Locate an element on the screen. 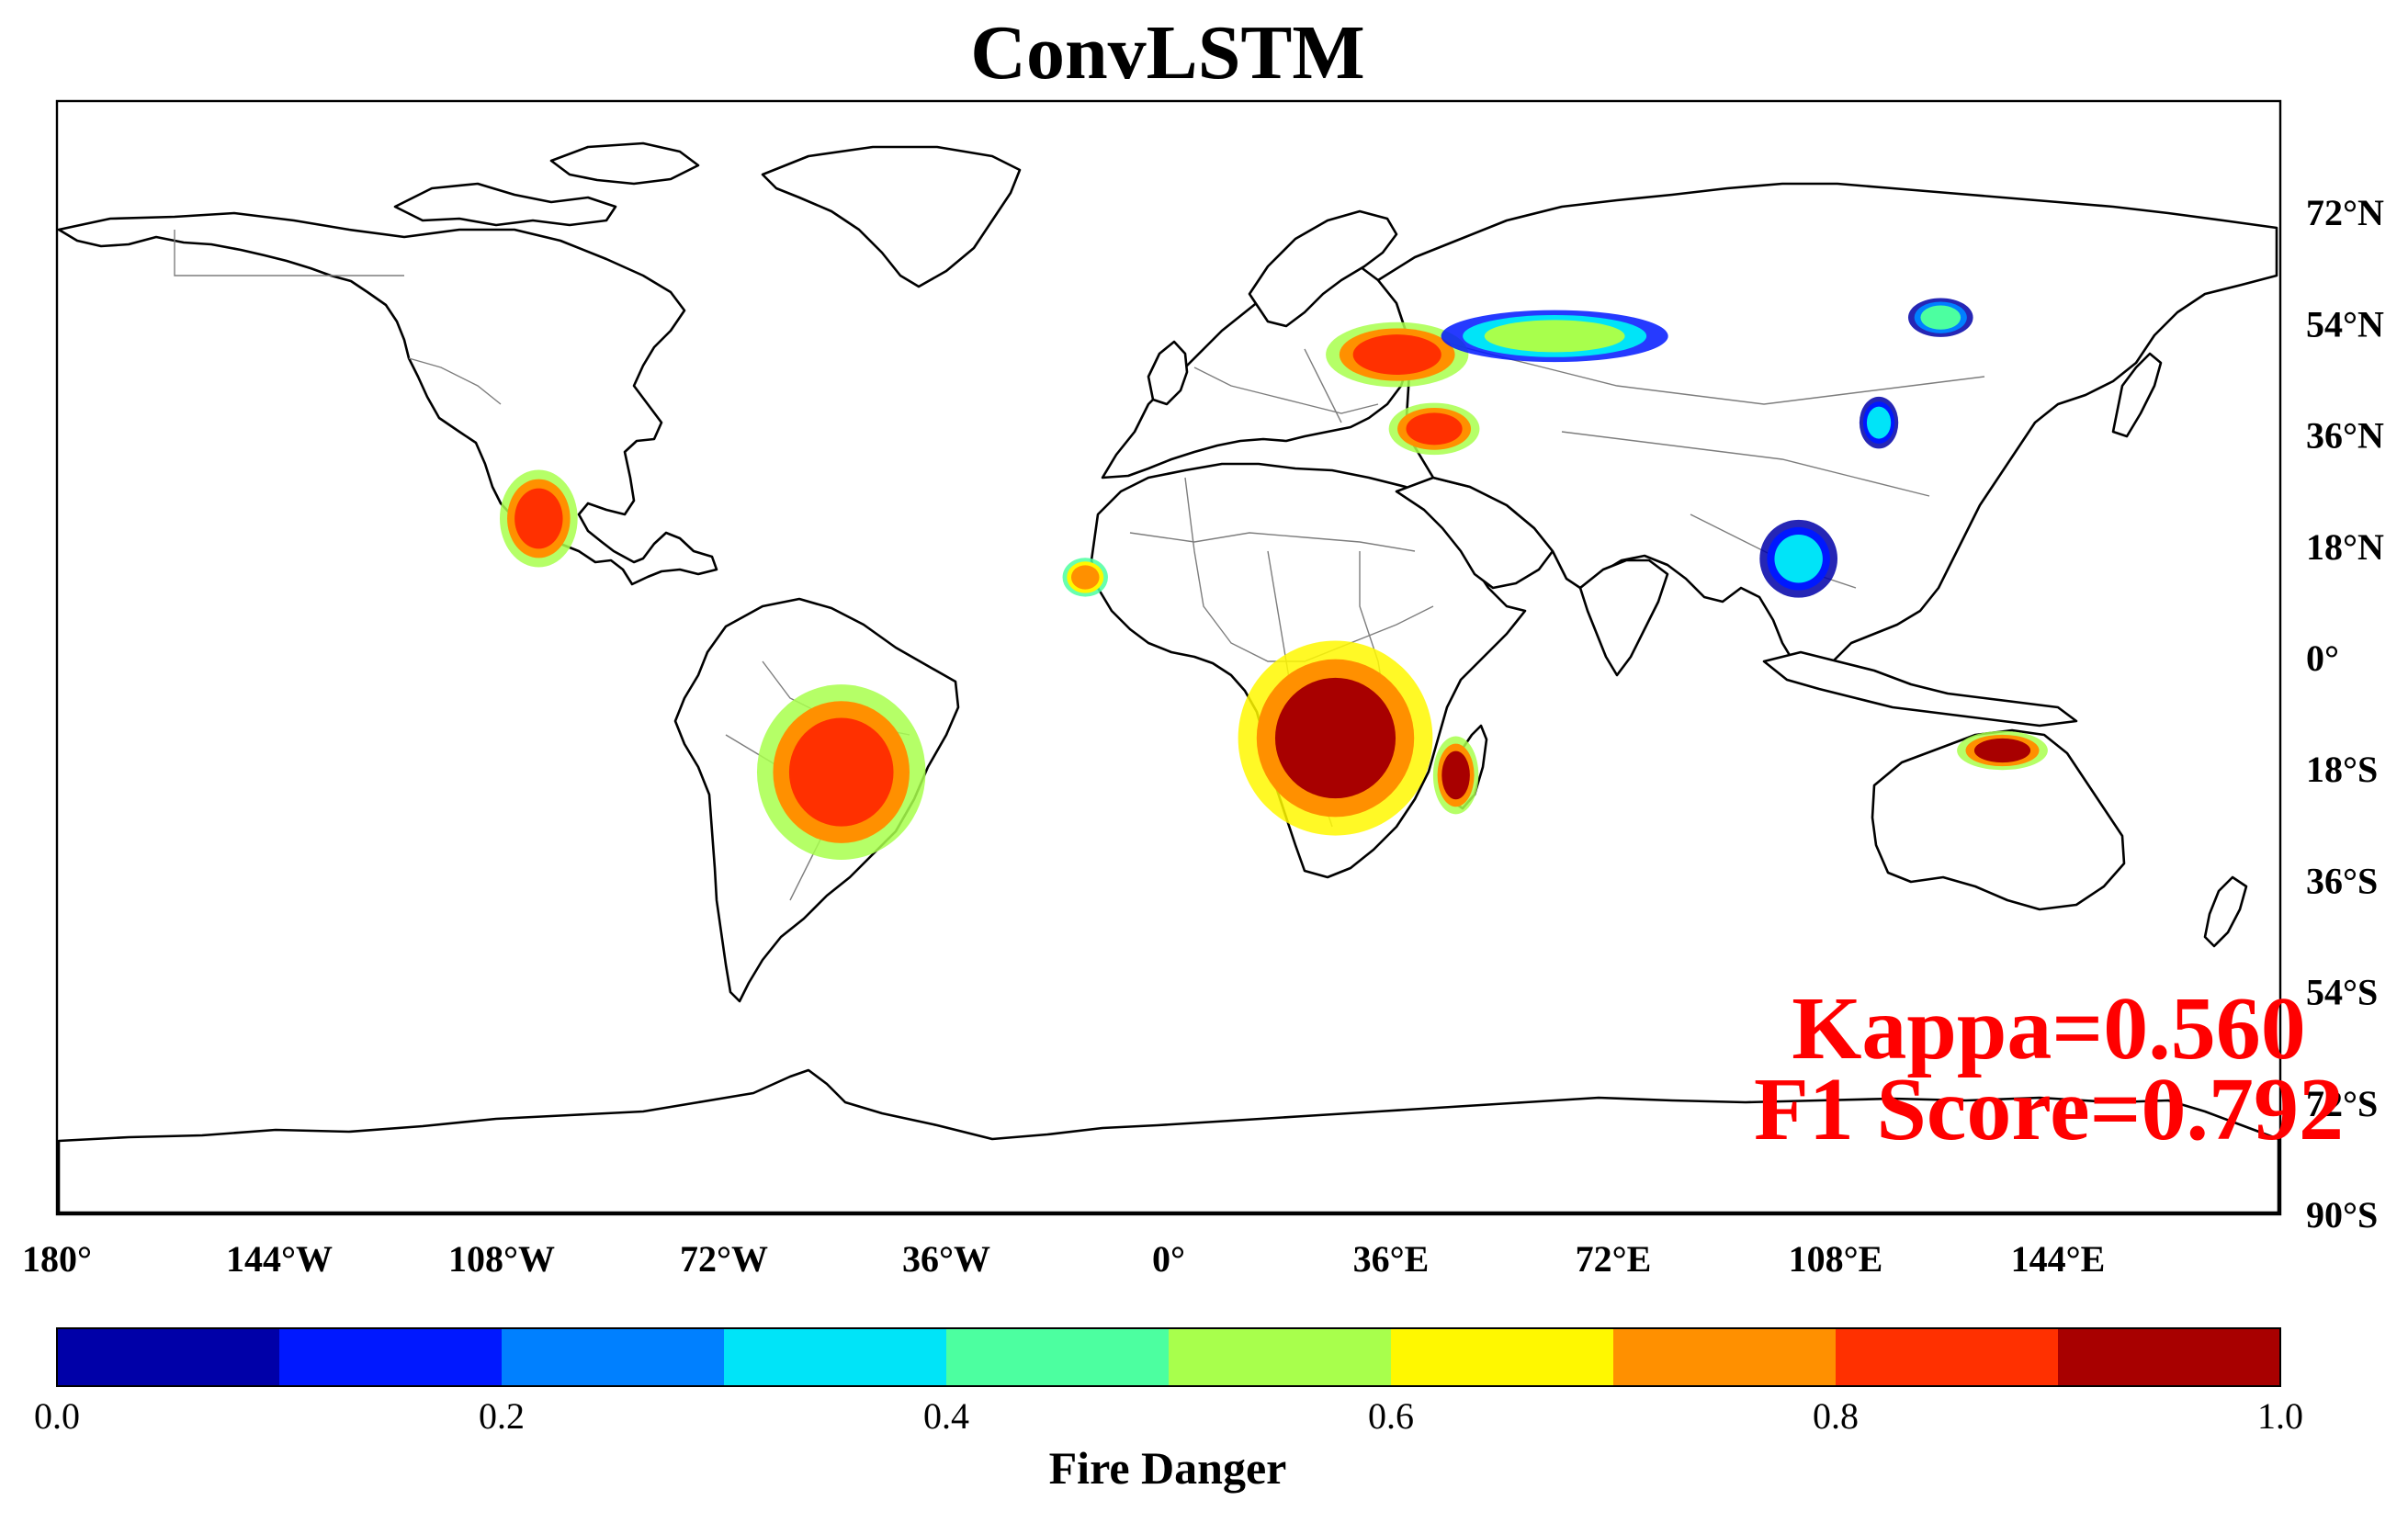 The height and width of the screenshot is (1523, 2408). new-zealand-islands is located at coordinates (2226, 911).